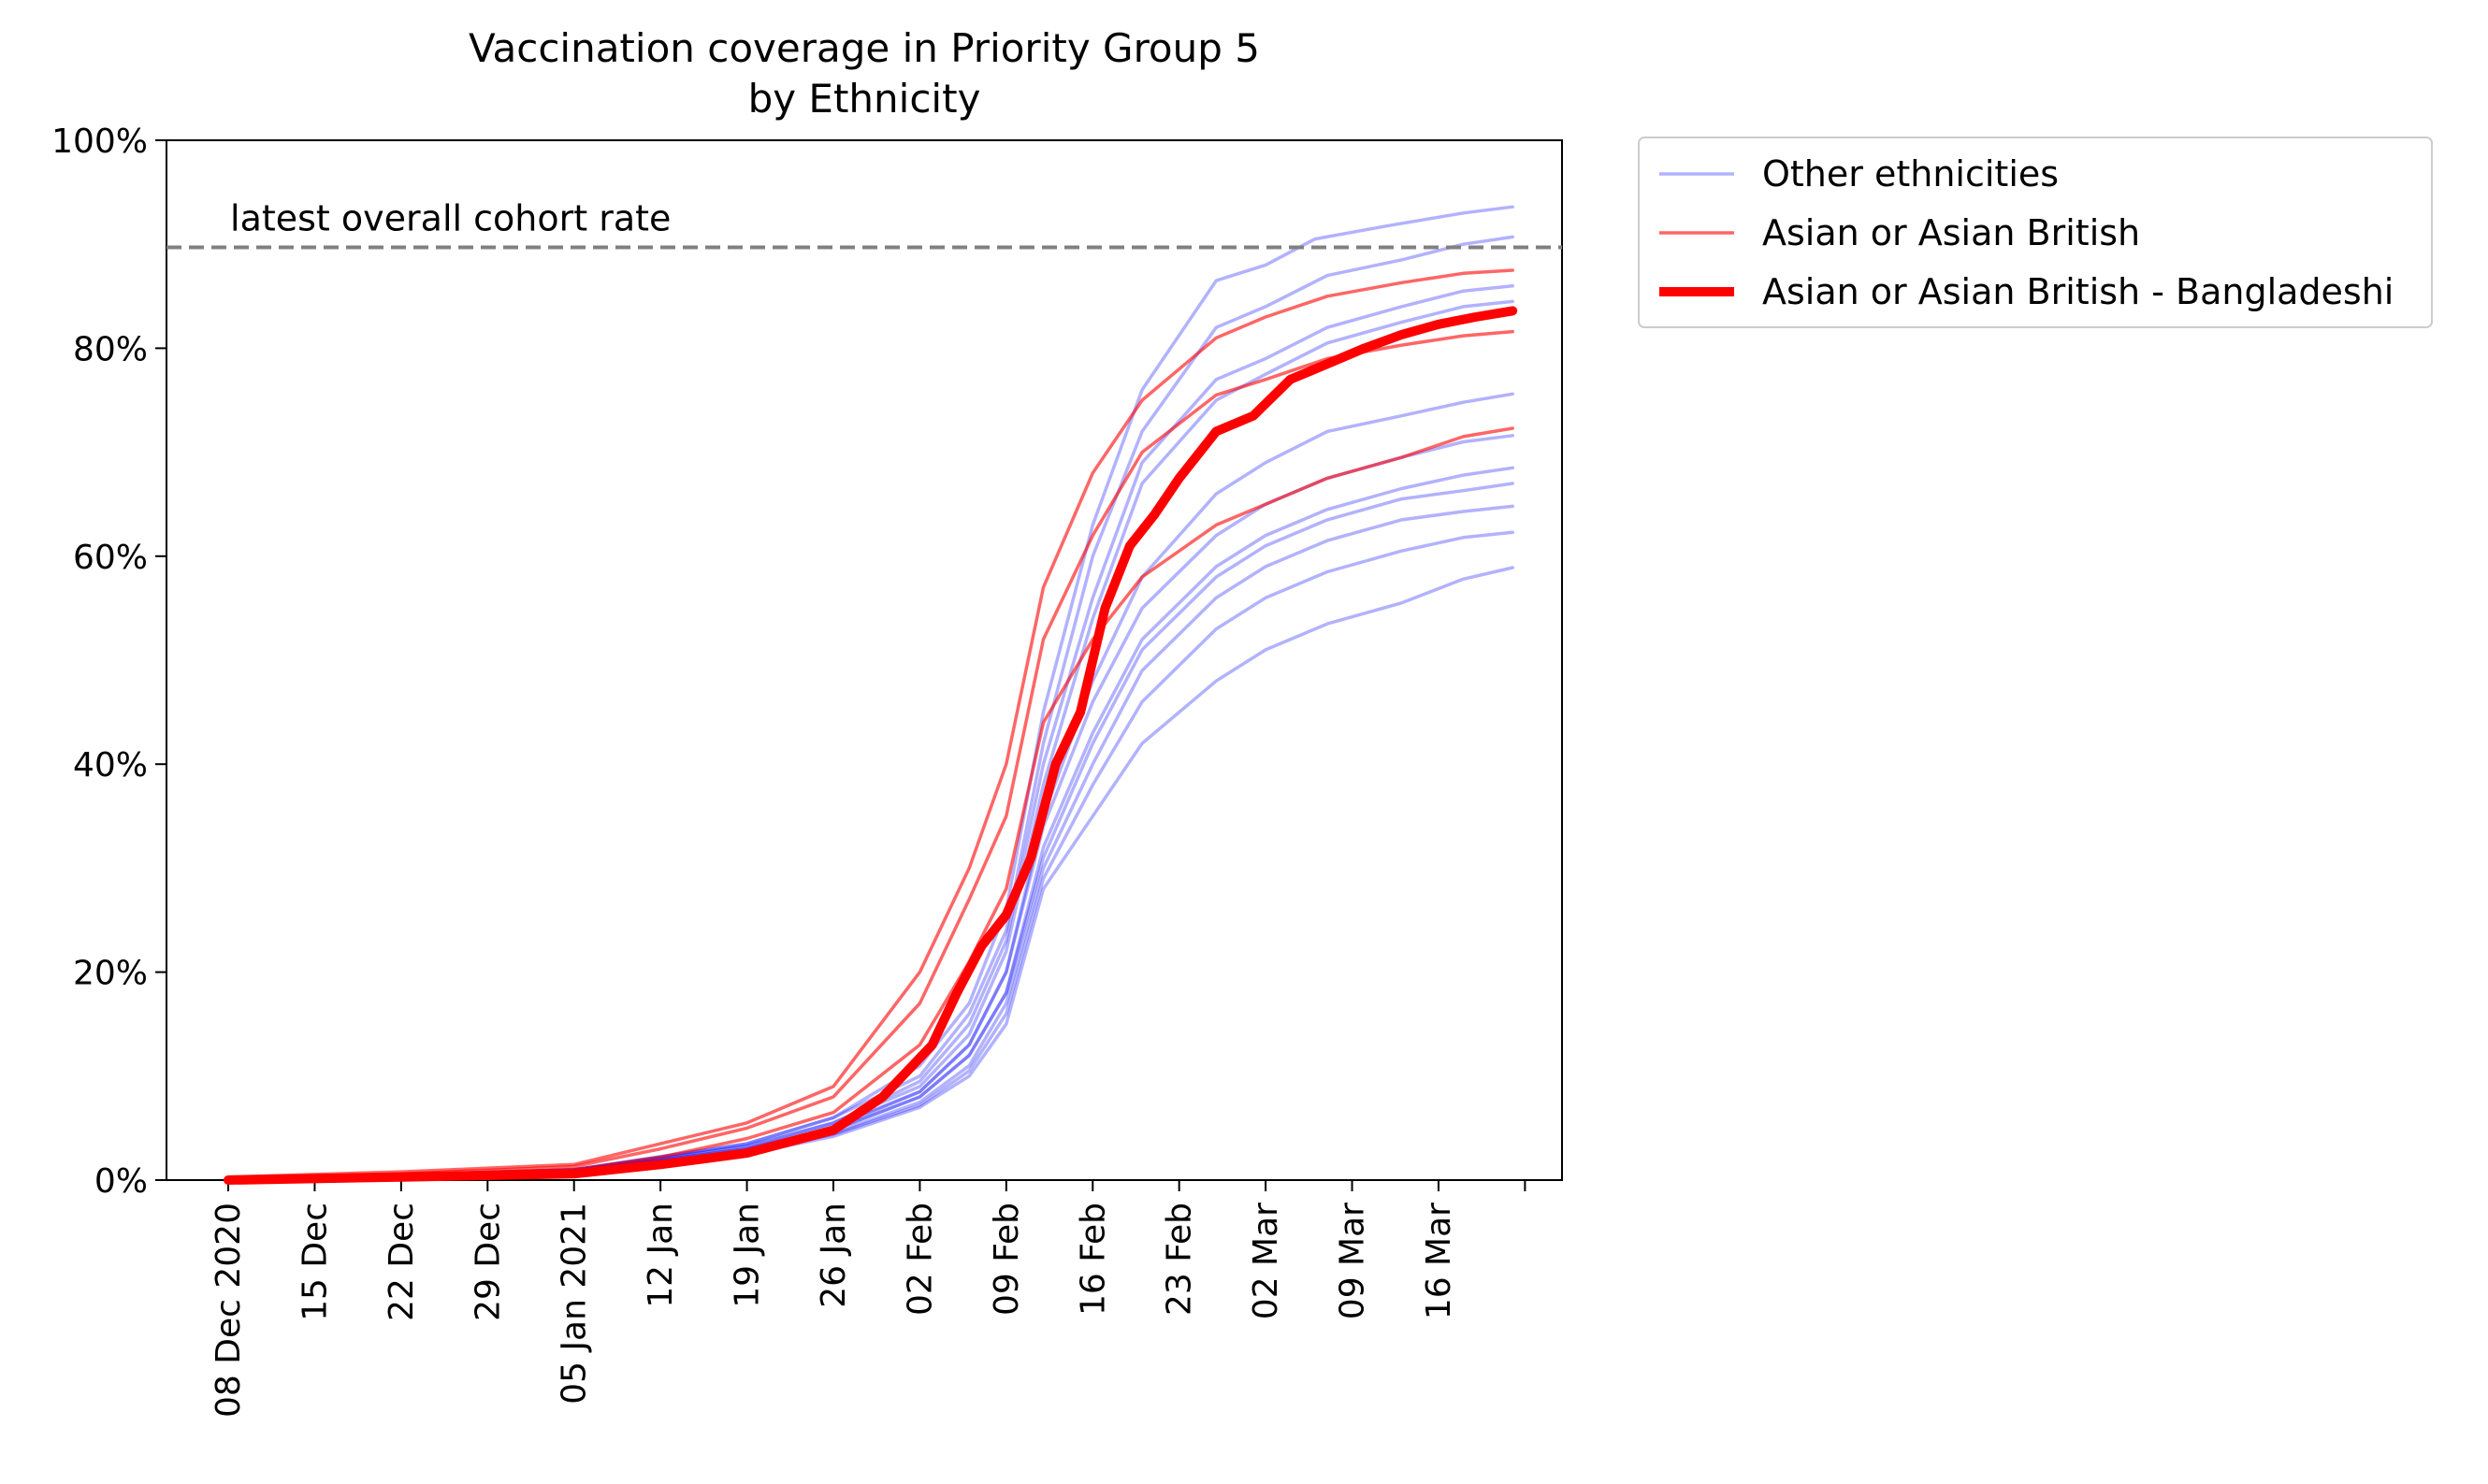  I want to click on x-tick-label: 02 Feb, so click(920, 1259).